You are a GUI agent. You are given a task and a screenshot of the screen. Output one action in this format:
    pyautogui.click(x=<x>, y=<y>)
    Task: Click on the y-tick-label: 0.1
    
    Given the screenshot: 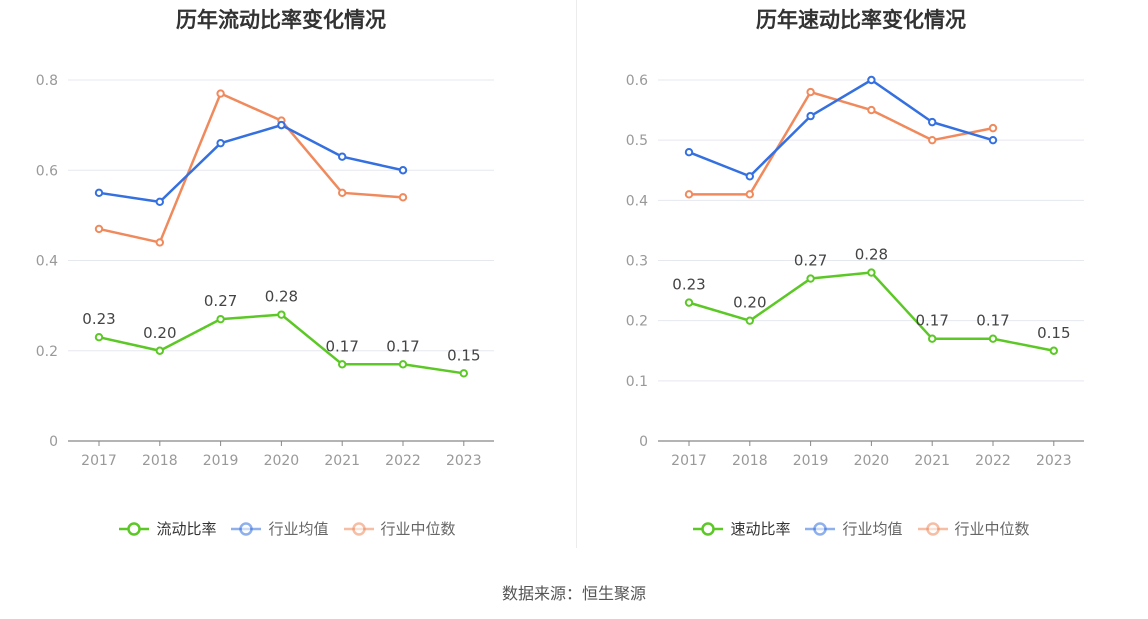 What is the action you would take?
    pyautogui.click(x=637, y=382)
    